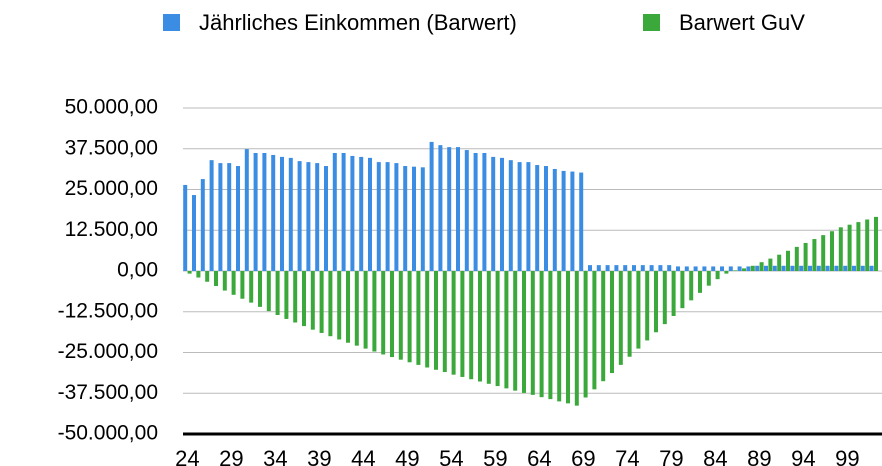  I want to click on x-tick-label: 44, so click(363, 456).